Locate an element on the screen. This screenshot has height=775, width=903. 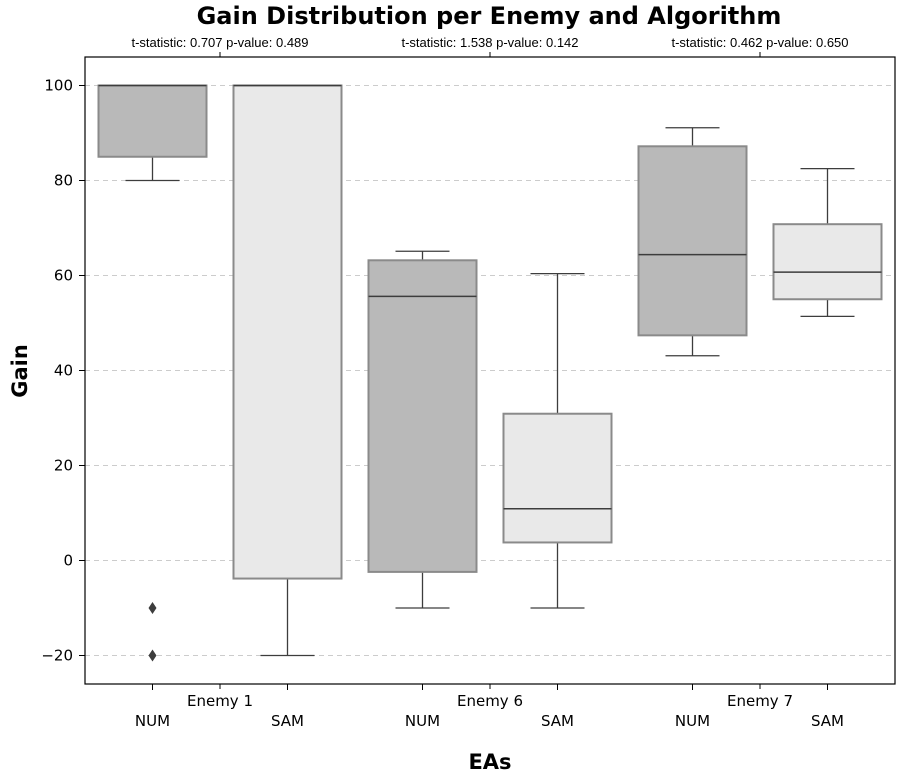
y-tick-label: 40 is located at coordinates (63, 371).